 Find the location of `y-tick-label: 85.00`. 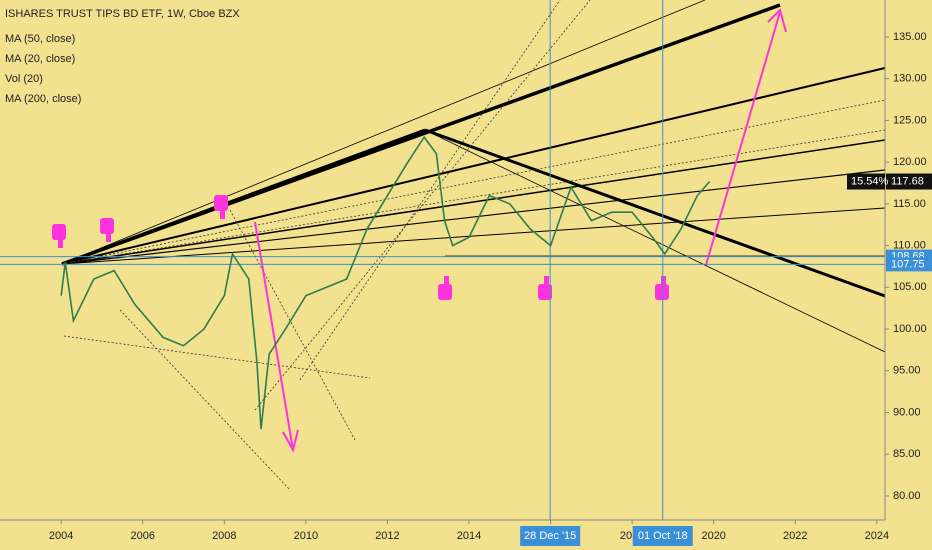

y-tick-label: 85.00 is located at coordinates (907, 454).